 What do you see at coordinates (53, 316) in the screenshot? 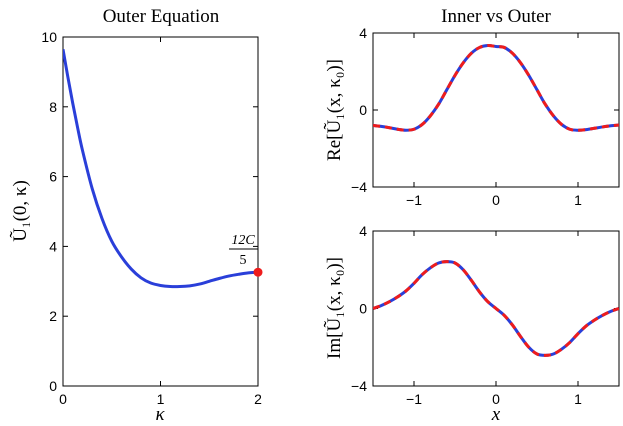
I see `y-tick-label: 2` at bounding box center [53, 316].